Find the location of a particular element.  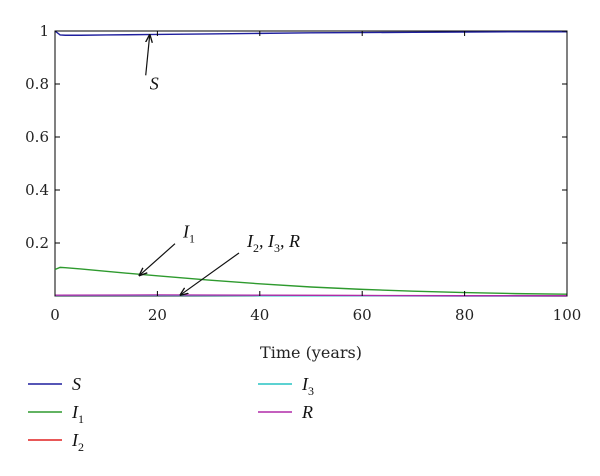

legend-label-base: S is located at coordinates (76, 384).